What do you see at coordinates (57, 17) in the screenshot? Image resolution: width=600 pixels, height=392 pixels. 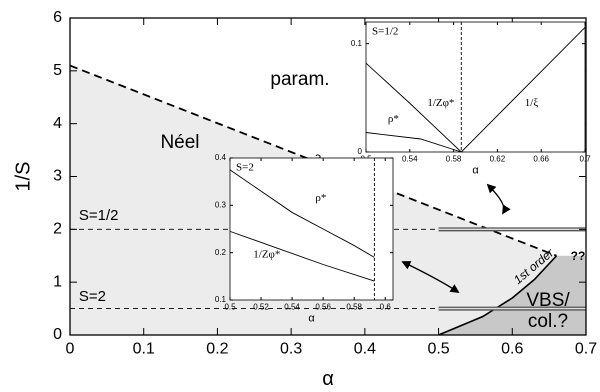 I see `y-tick-label: 6` at bounding box center [57, 17].